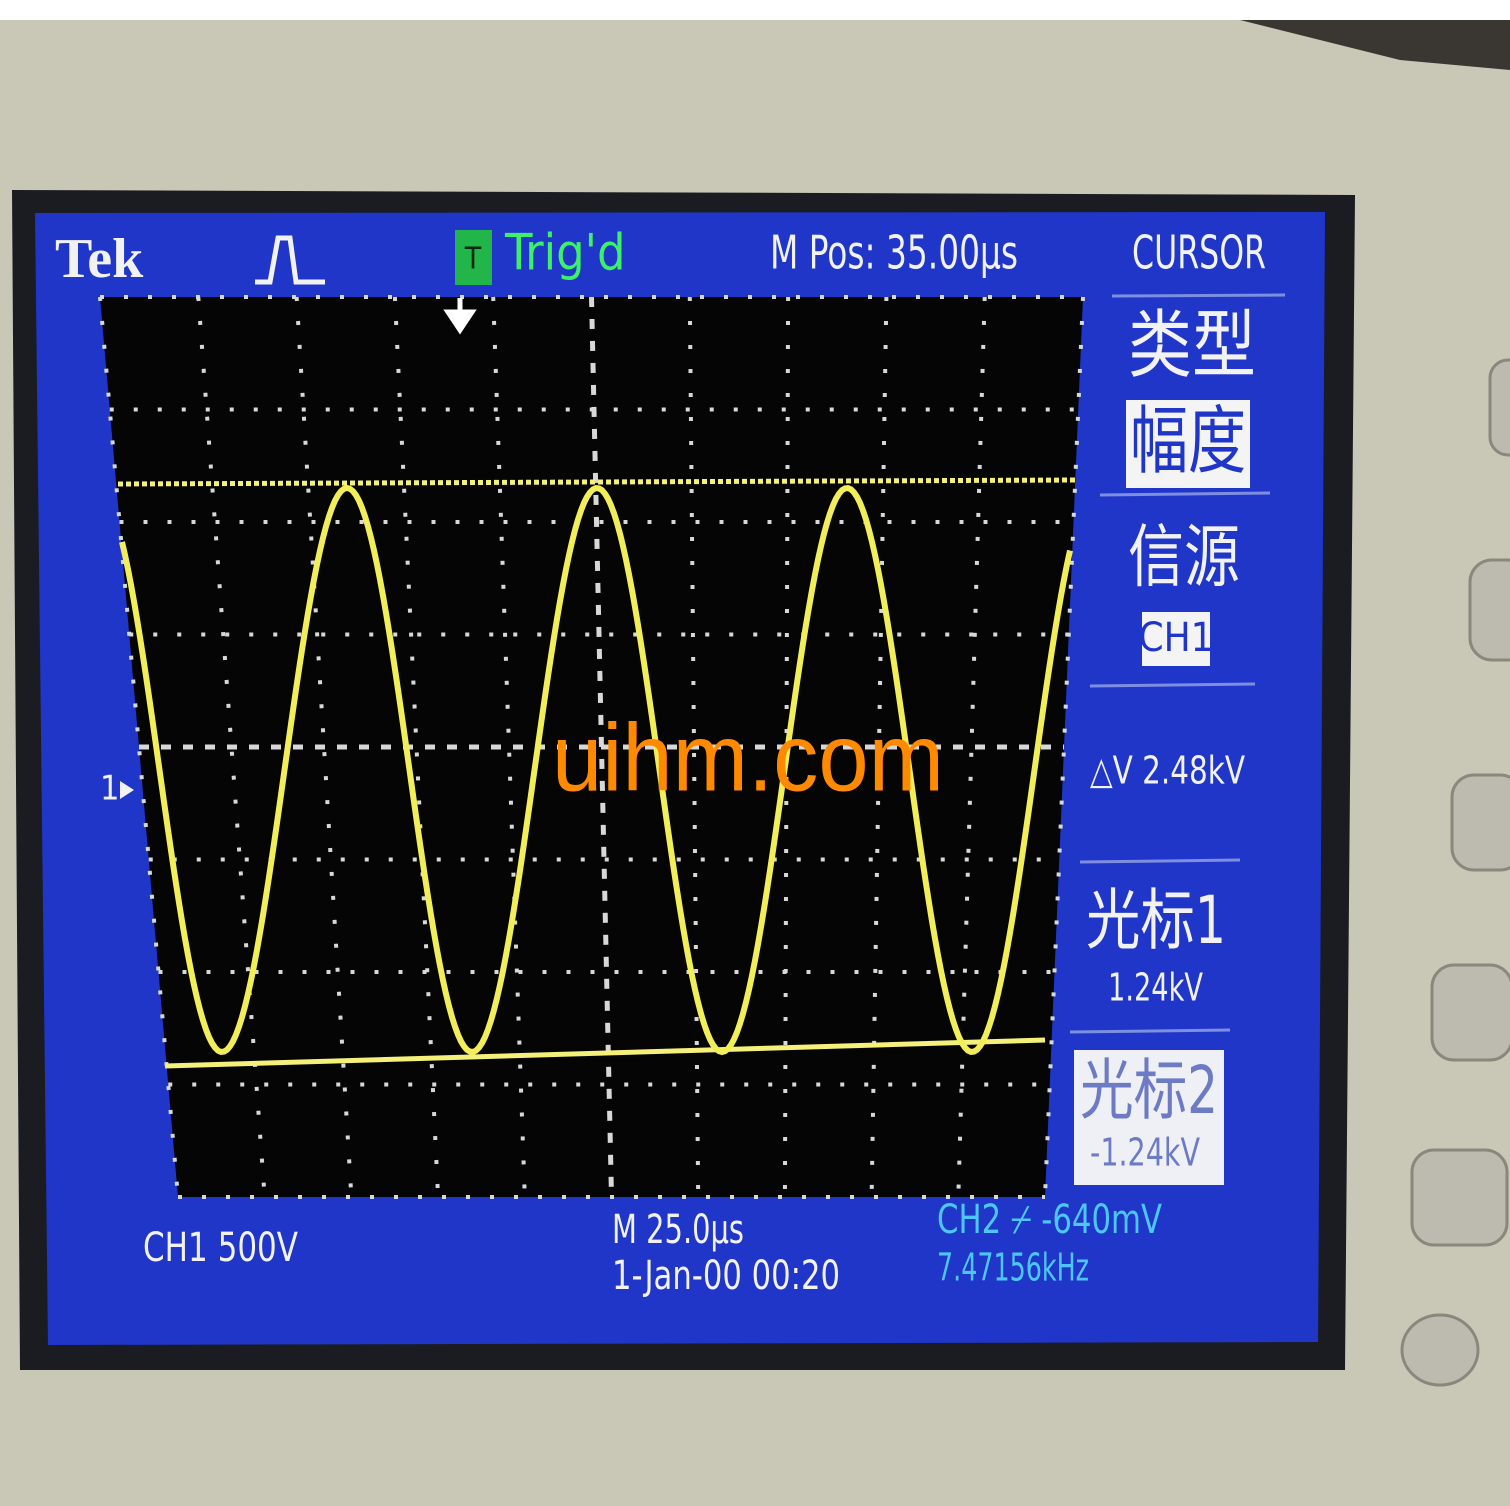  Describe the element at coordinates (109, 789) in the screenshot. I see `channel-marker: 1` at that location.